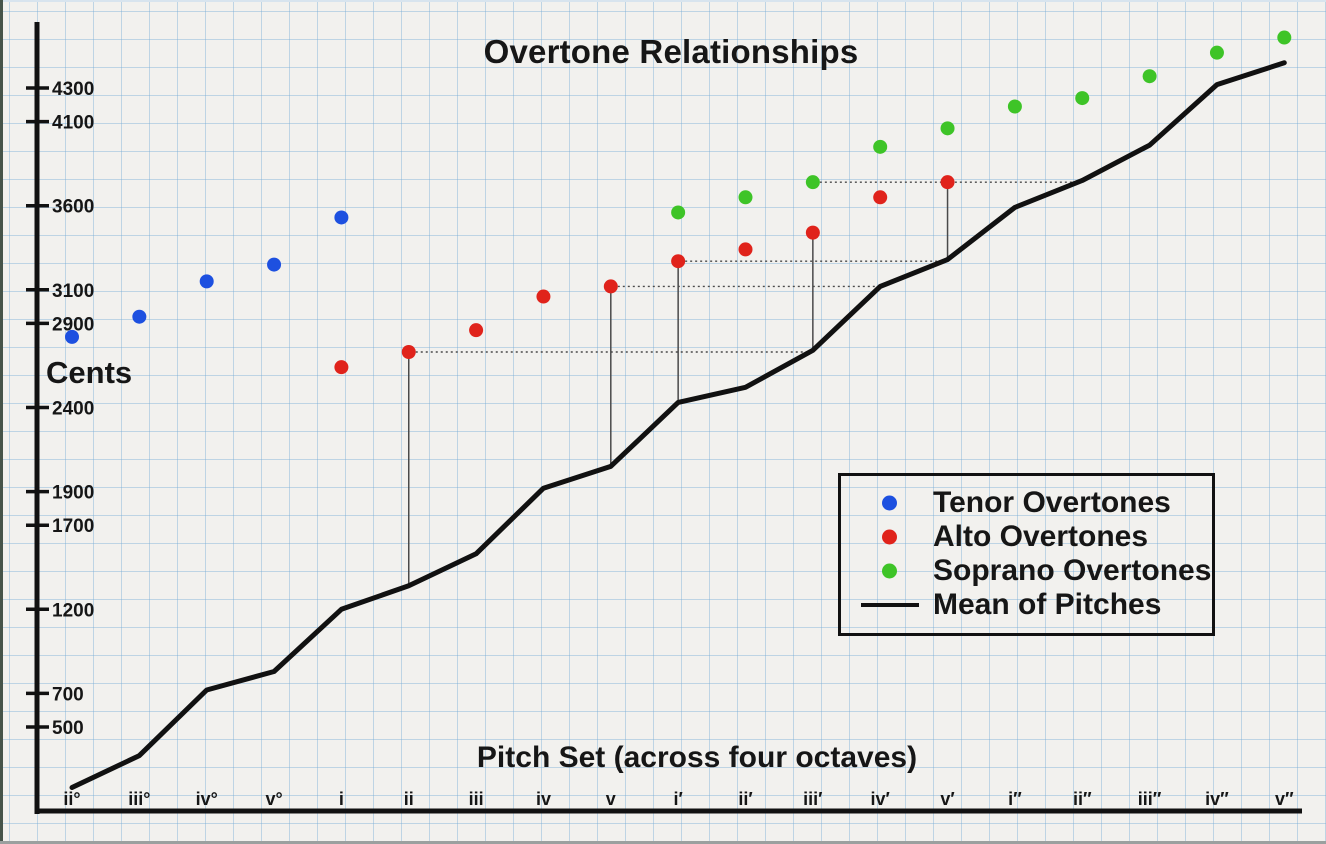 This screenshot has height=844, width=1326. I want to click on legend-item-mean: Mean of Pitches, so click(1026, 605).